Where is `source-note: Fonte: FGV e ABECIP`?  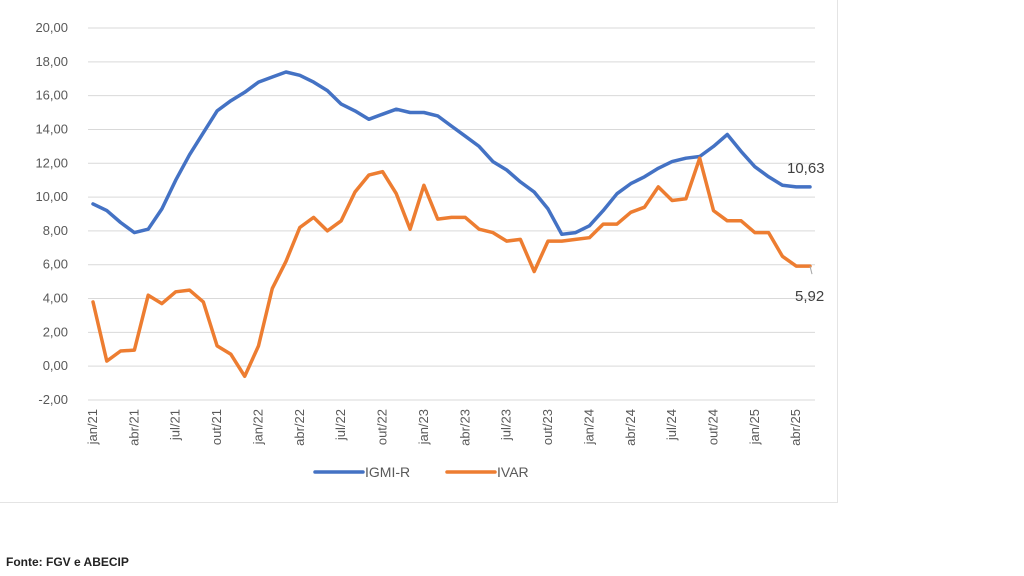 source-note: Fonte: FGV e ABECIP is located at coordinates (67, 562).